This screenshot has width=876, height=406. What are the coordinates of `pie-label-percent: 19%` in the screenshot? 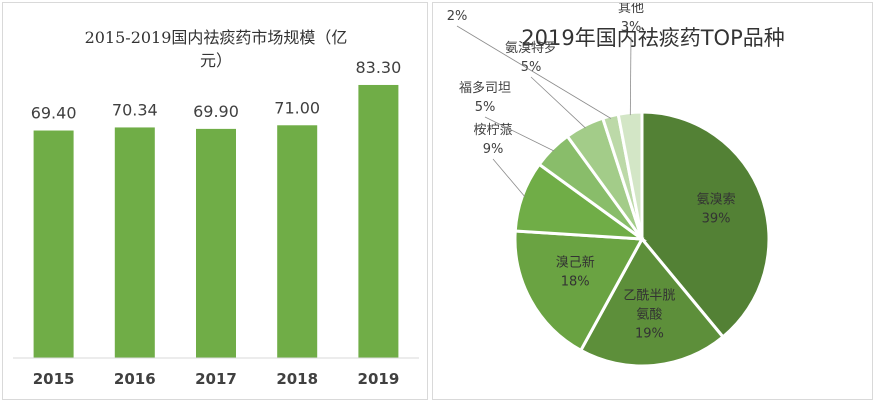 It's located at (649, 333).